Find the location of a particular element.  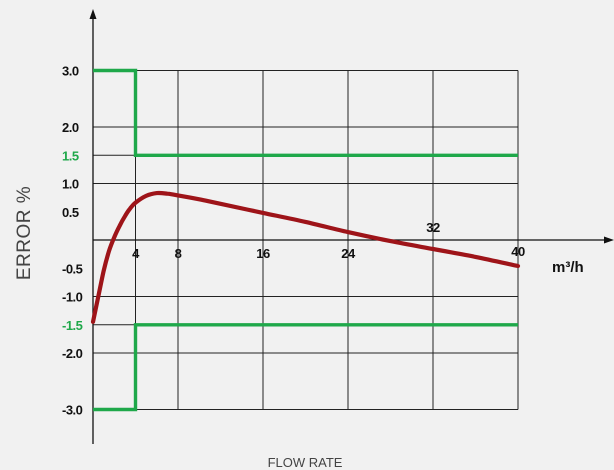

x-tick-label: 40 is located at coordinates (518, 251).